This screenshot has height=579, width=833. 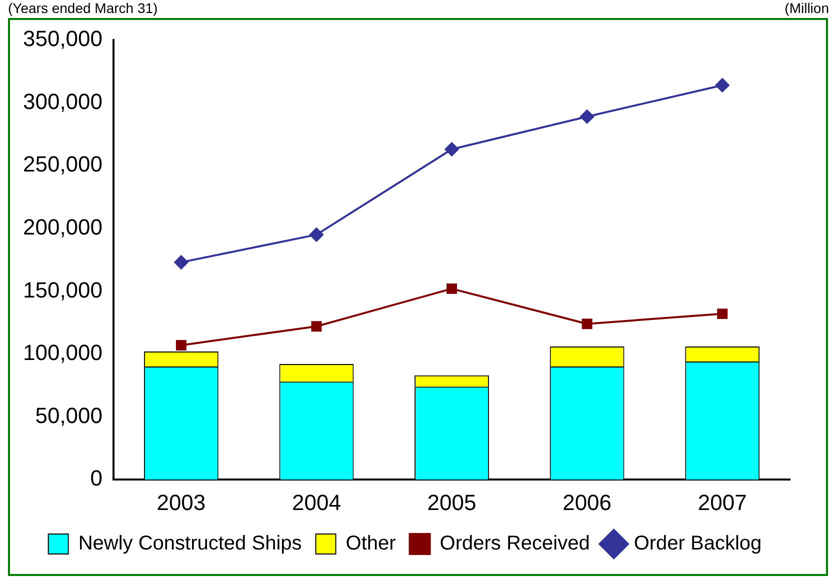 I want to click on text: (Years ended March 31), so click(x=83, y=8).